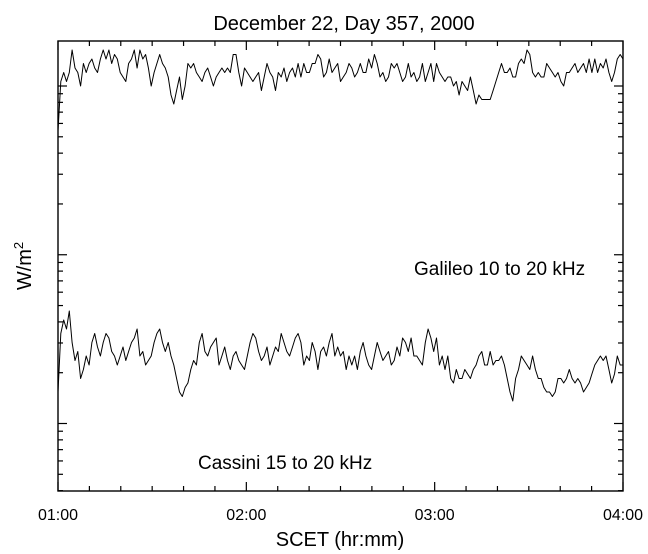 This screenshot has height=554, width=648. What do you see at coordinates (25, 269) in the screenshot?
I see `y-axis-label-base: W/m` at bounding box center [25, 269].